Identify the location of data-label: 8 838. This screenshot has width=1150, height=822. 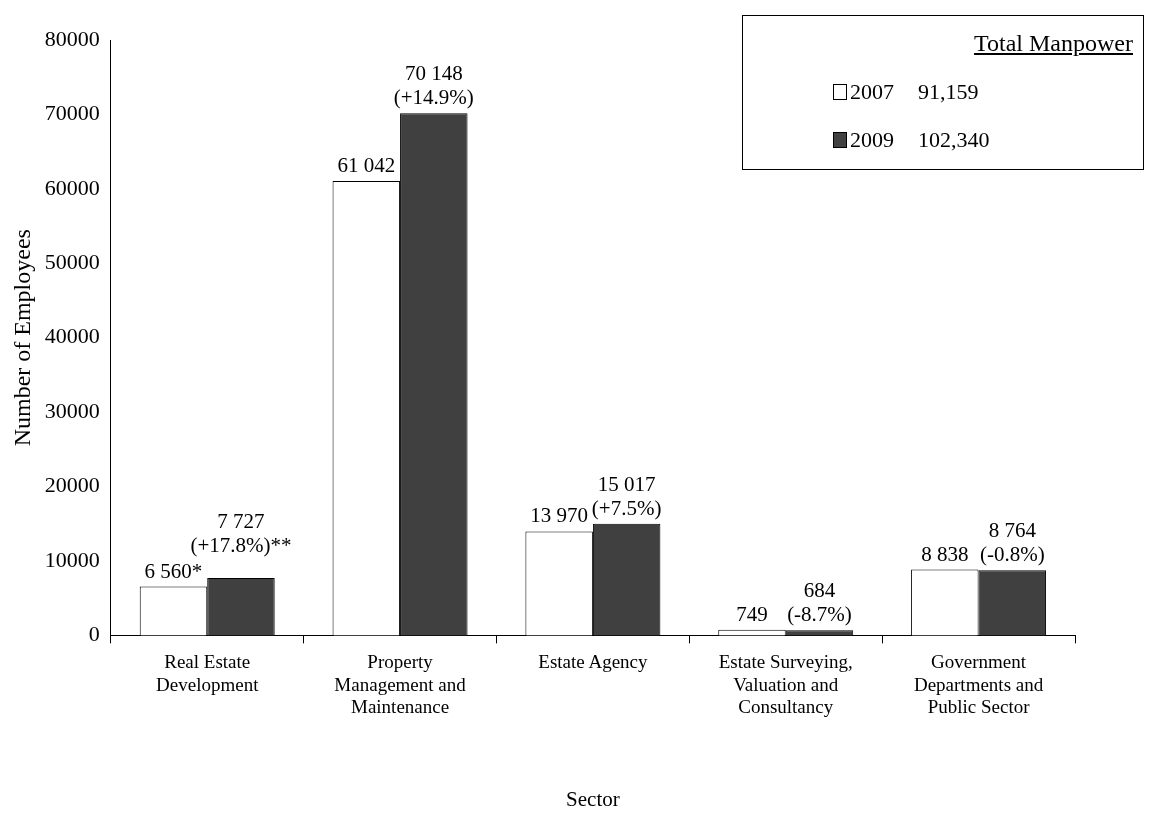
(945, 553).